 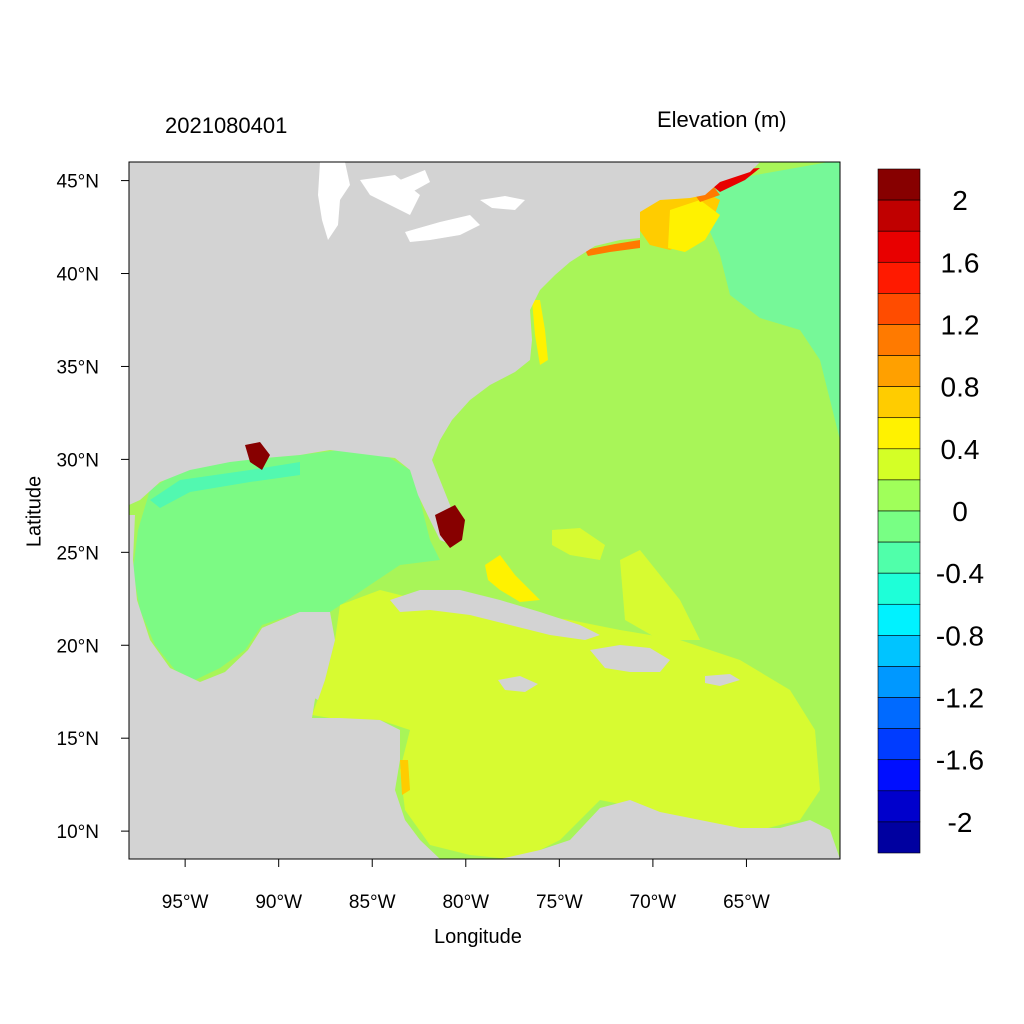 I want to click on colorbar-label: -1.2, so click(x=960, y=698).